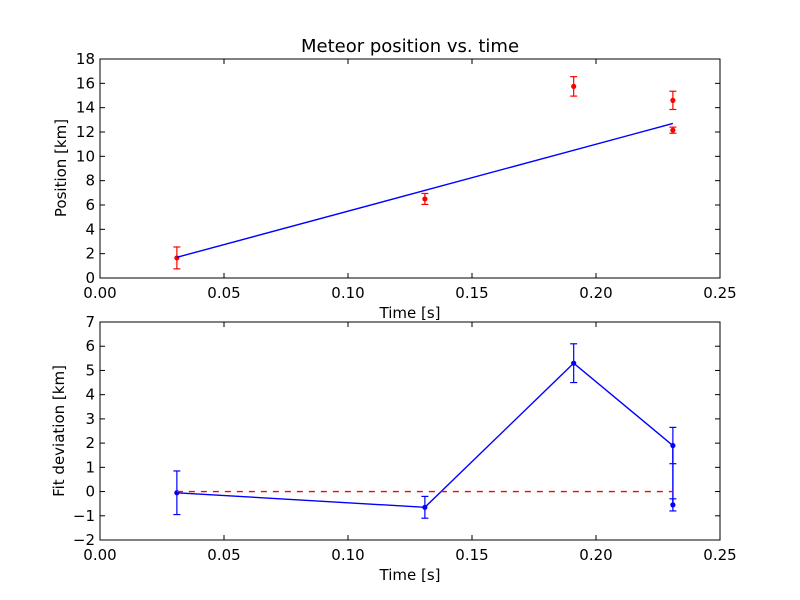  Describe the element at coordinates (90, 419) in the screenshot. I see `y-tick-label: 3` at that location.